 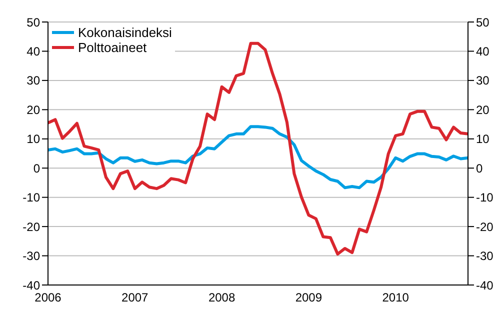 What do you see at coordinates (36, 168) in the screenshot?
I see `y-tick-label: 0` at bounding box center [36, 168].